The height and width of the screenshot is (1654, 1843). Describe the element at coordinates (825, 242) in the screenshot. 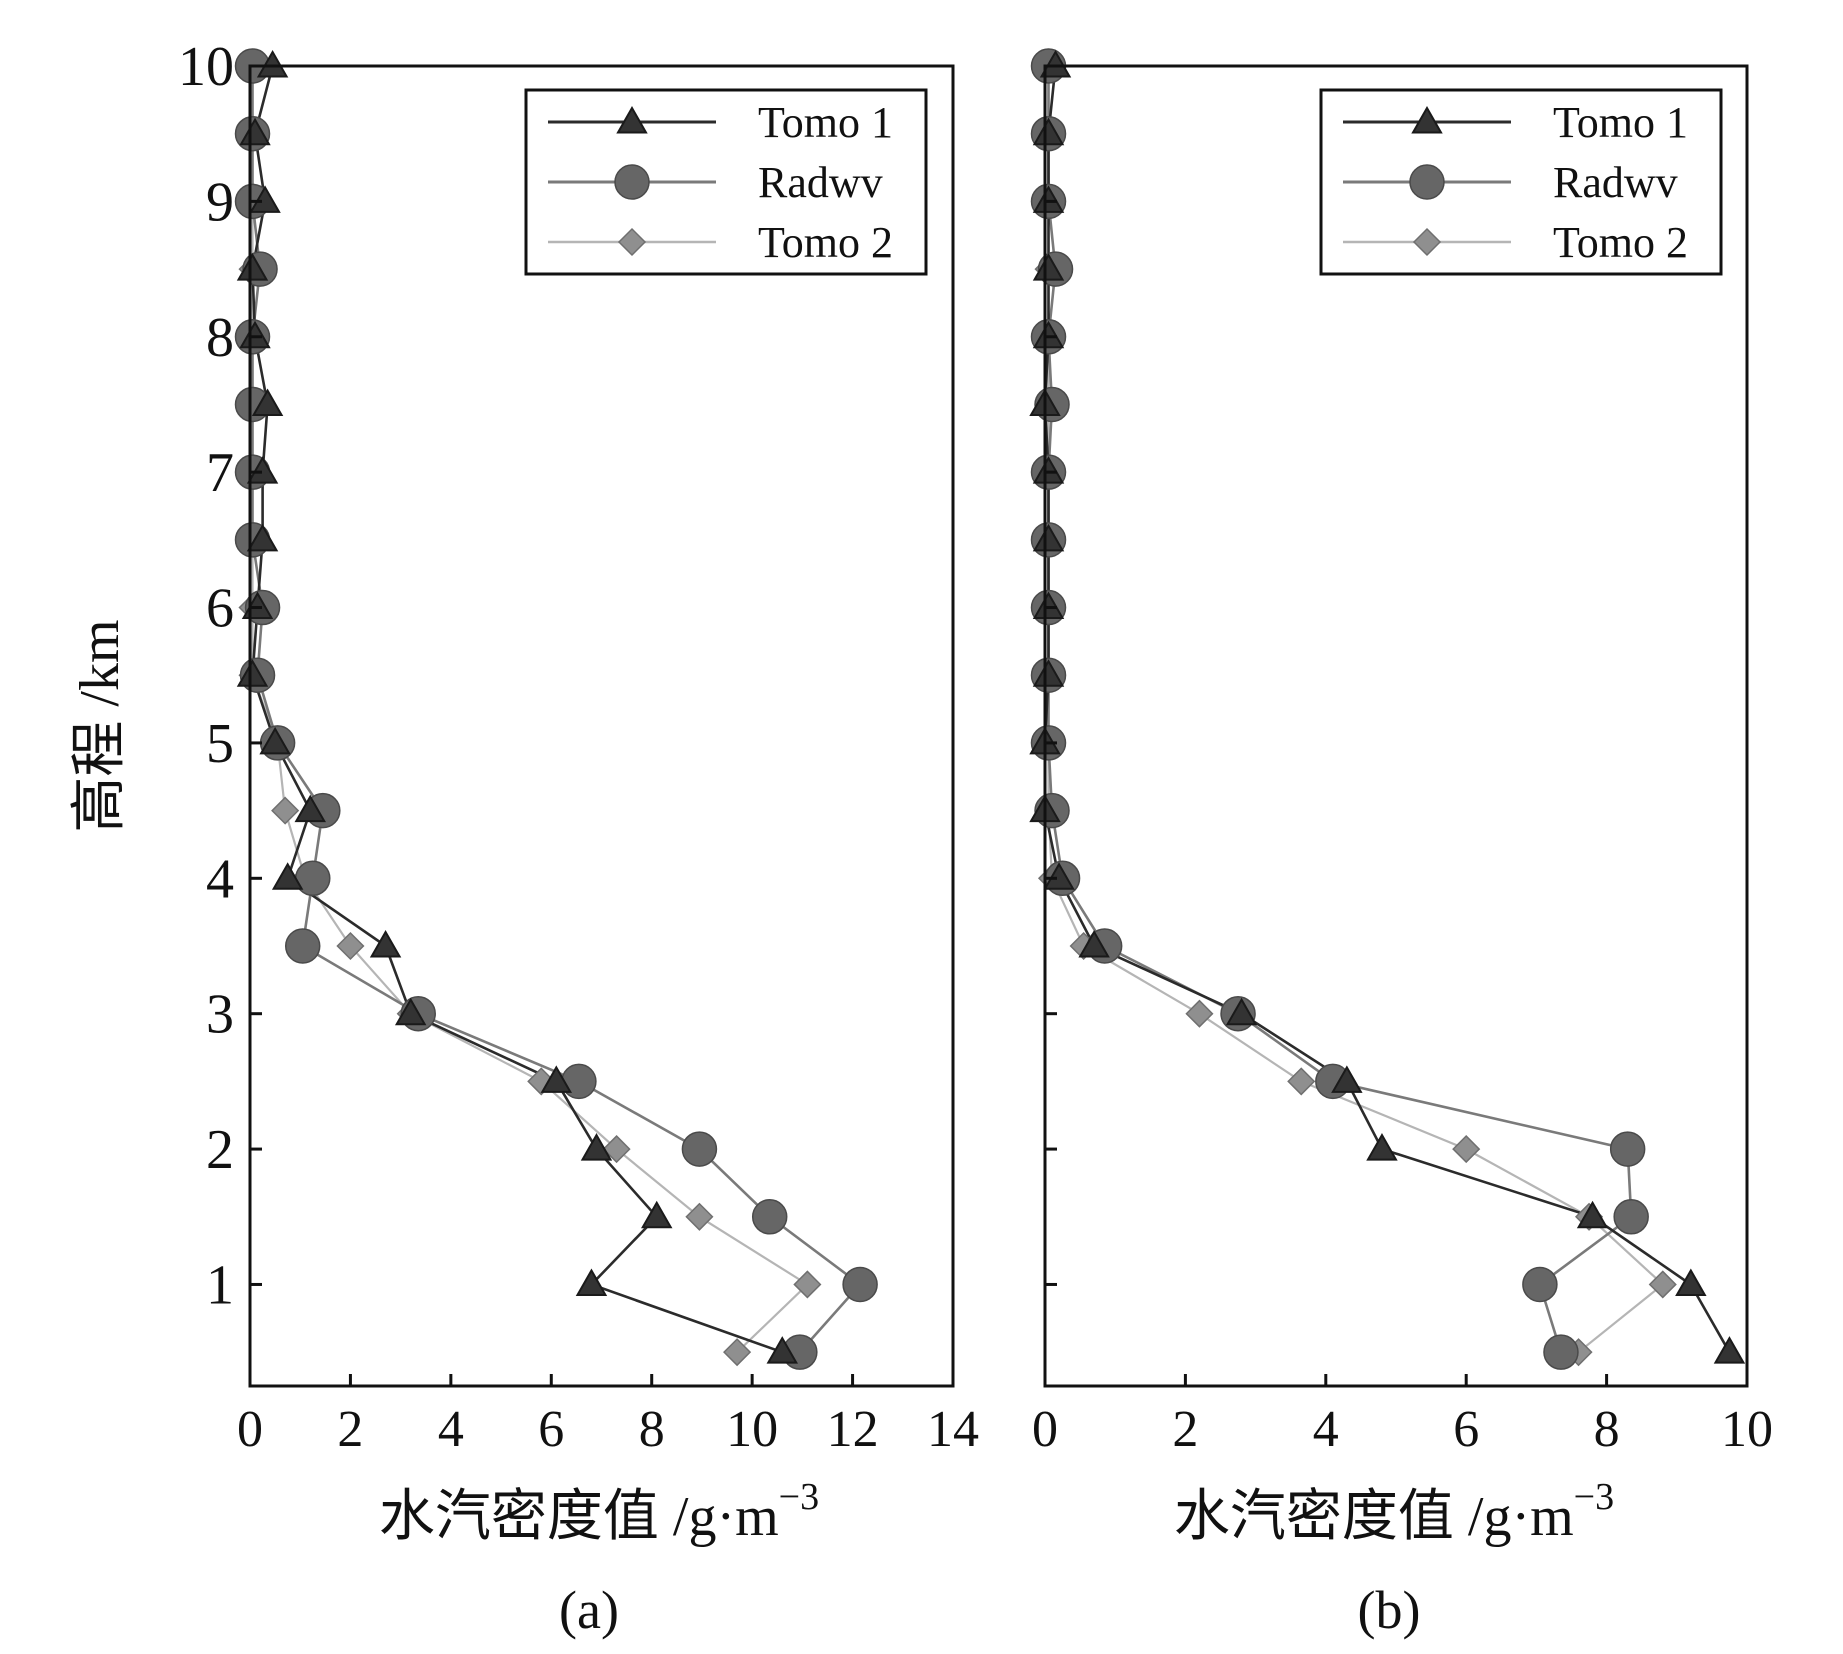

I see `panel-a-legend-label-2: Tomo 2` at that location.